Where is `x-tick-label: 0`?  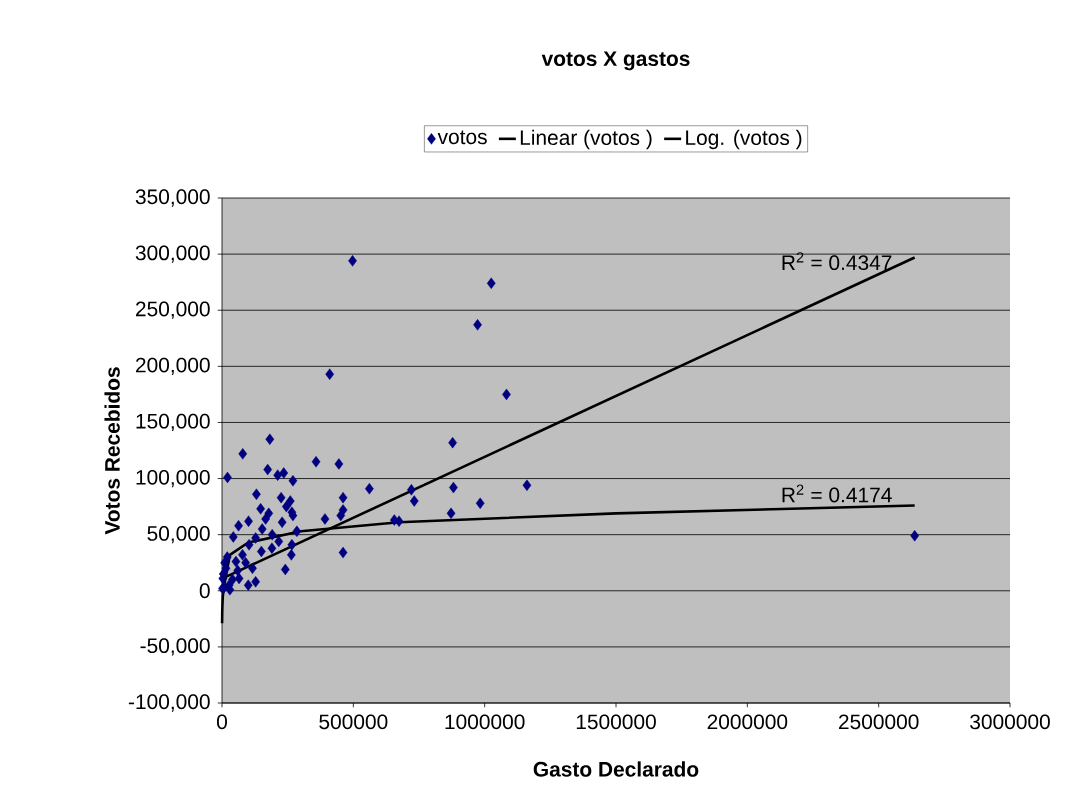
x-tick-label: 0 is located at coordinates (222, 722).